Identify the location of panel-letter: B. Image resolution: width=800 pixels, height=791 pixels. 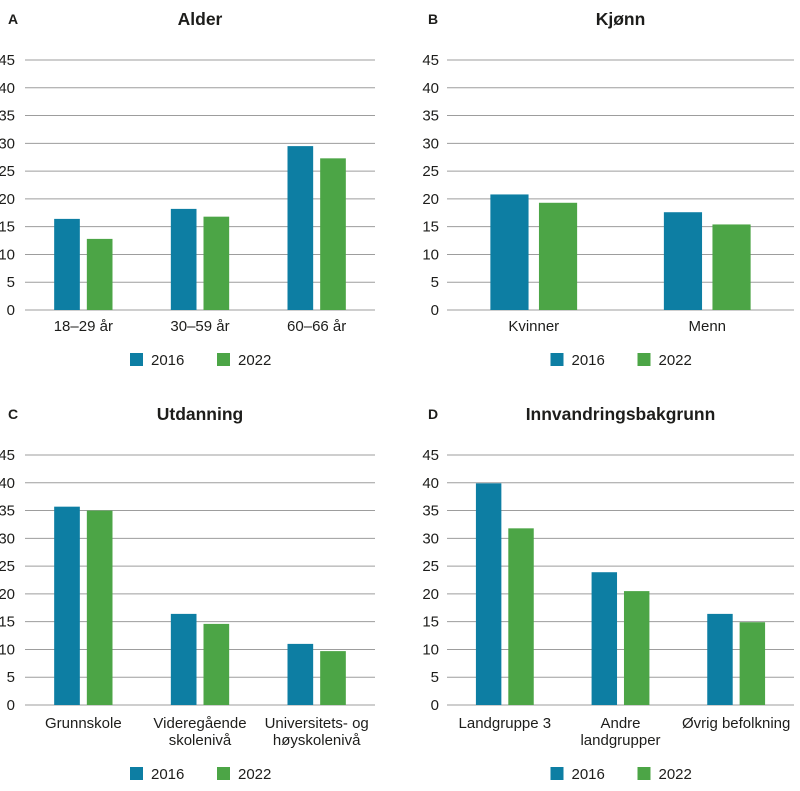
(433, 19).